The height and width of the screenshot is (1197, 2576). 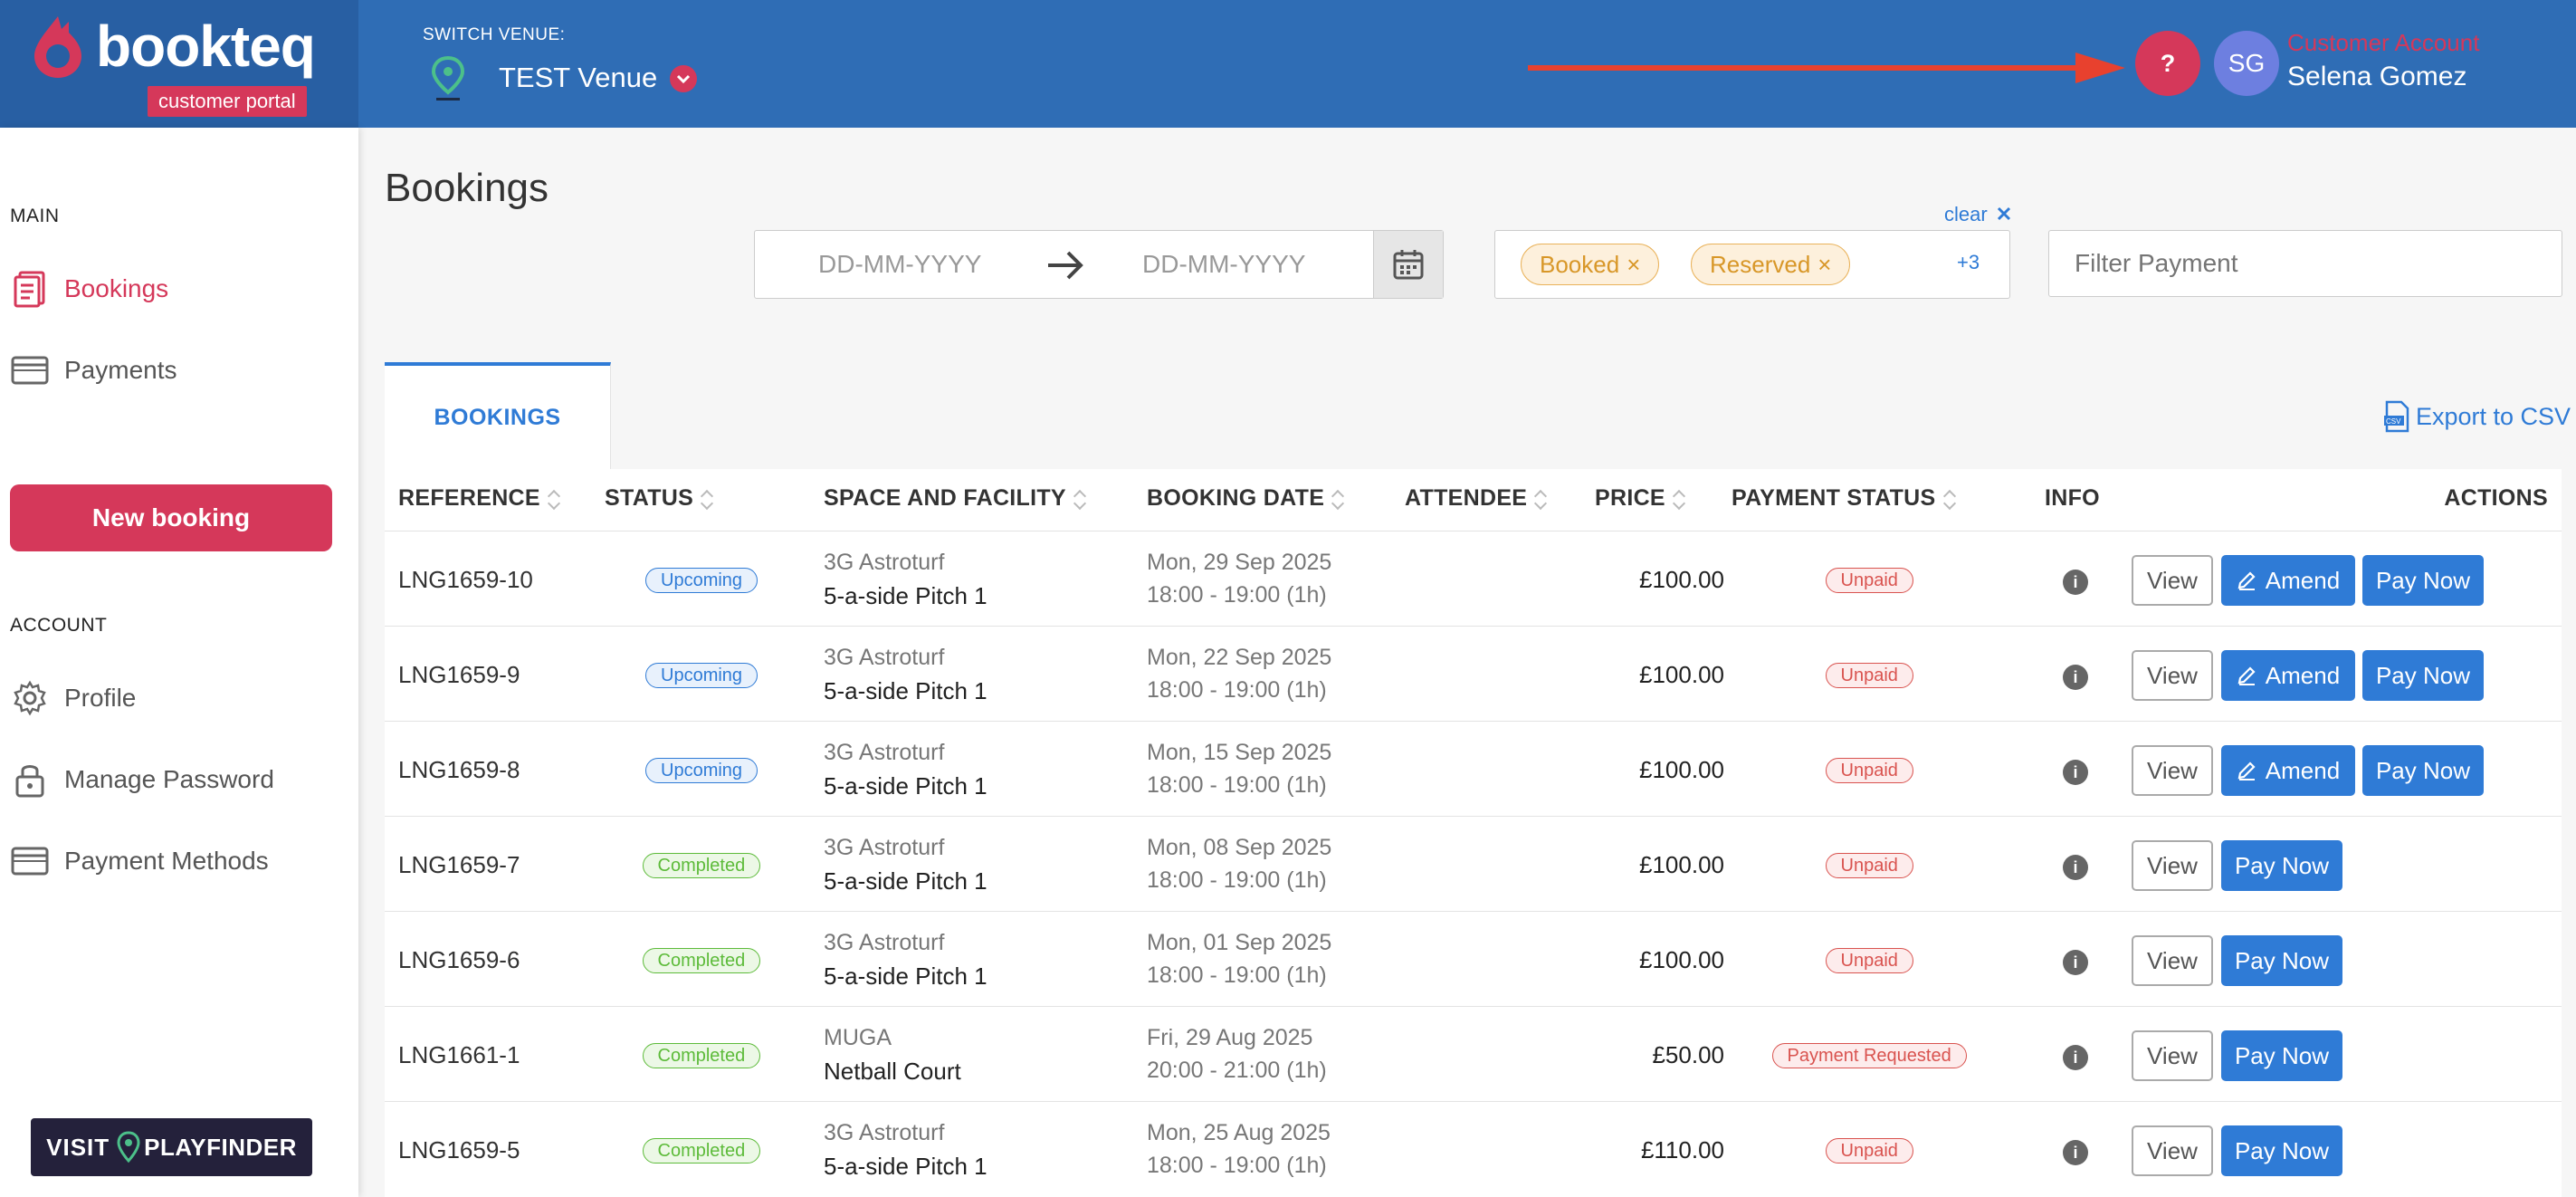 What do you see at coordinates (1682, 1149) in the screenshot?
I see `price: £110.00` at bounding box center [1682, 1149].